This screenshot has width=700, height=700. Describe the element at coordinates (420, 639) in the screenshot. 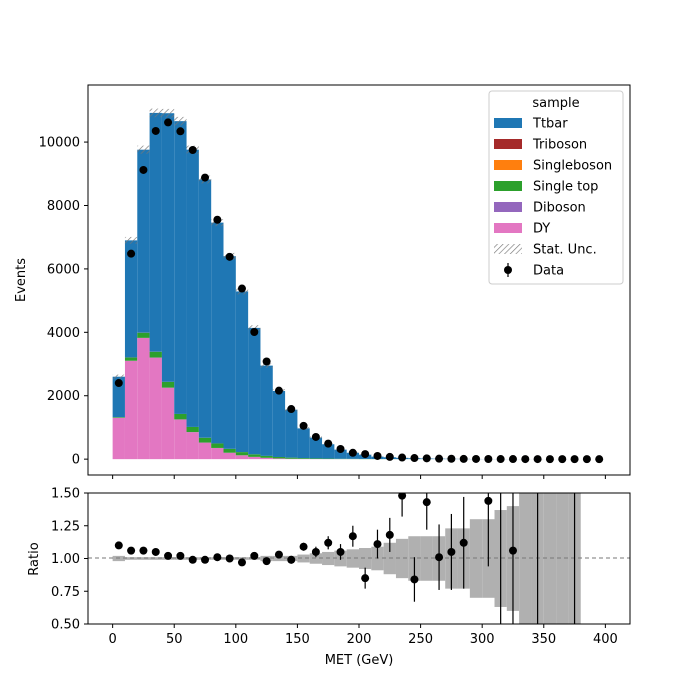

I see `x-tick-label: 250` at that location.